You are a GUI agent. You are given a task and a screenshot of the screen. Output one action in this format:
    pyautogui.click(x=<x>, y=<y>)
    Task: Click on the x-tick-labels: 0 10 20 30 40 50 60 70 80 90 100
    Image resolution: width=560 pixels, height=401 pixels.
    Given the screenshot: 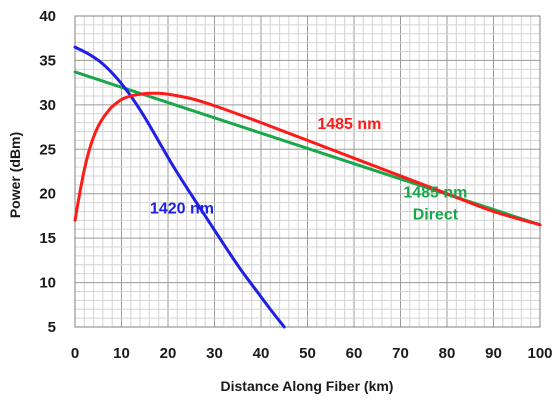 What is the action you would take?
    pyautogui.click(x=312, y=353)
    